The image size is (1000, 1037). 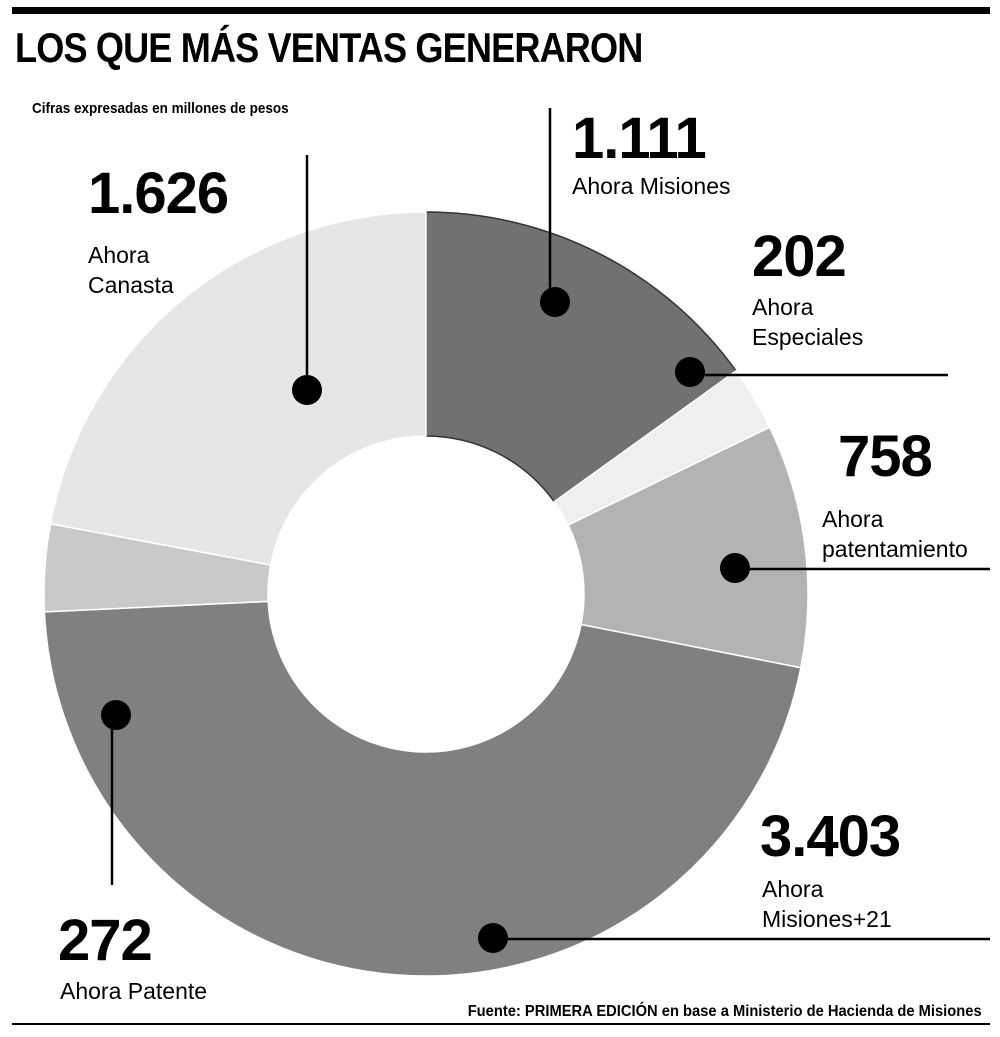 What do you see at coordinates (799, 256) in the screenshot?
I see `value-label-especiales: 202` at bounding box center [799, 256].